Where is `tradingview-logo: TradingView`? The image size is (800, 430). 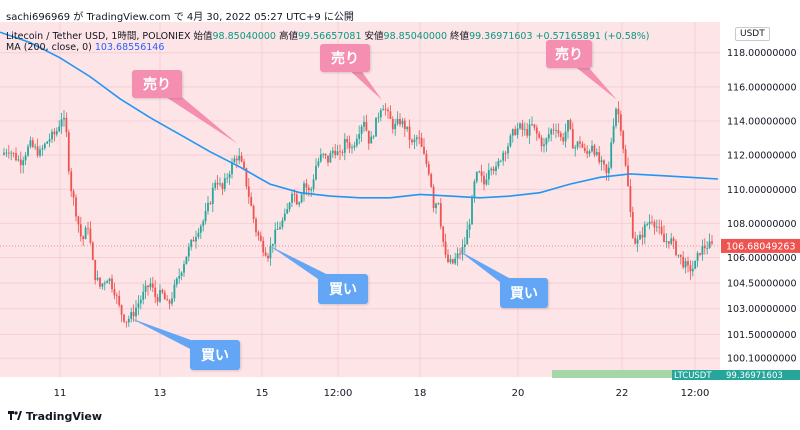 tradingview-logo: TradingView is located at coordinates (55, 416).